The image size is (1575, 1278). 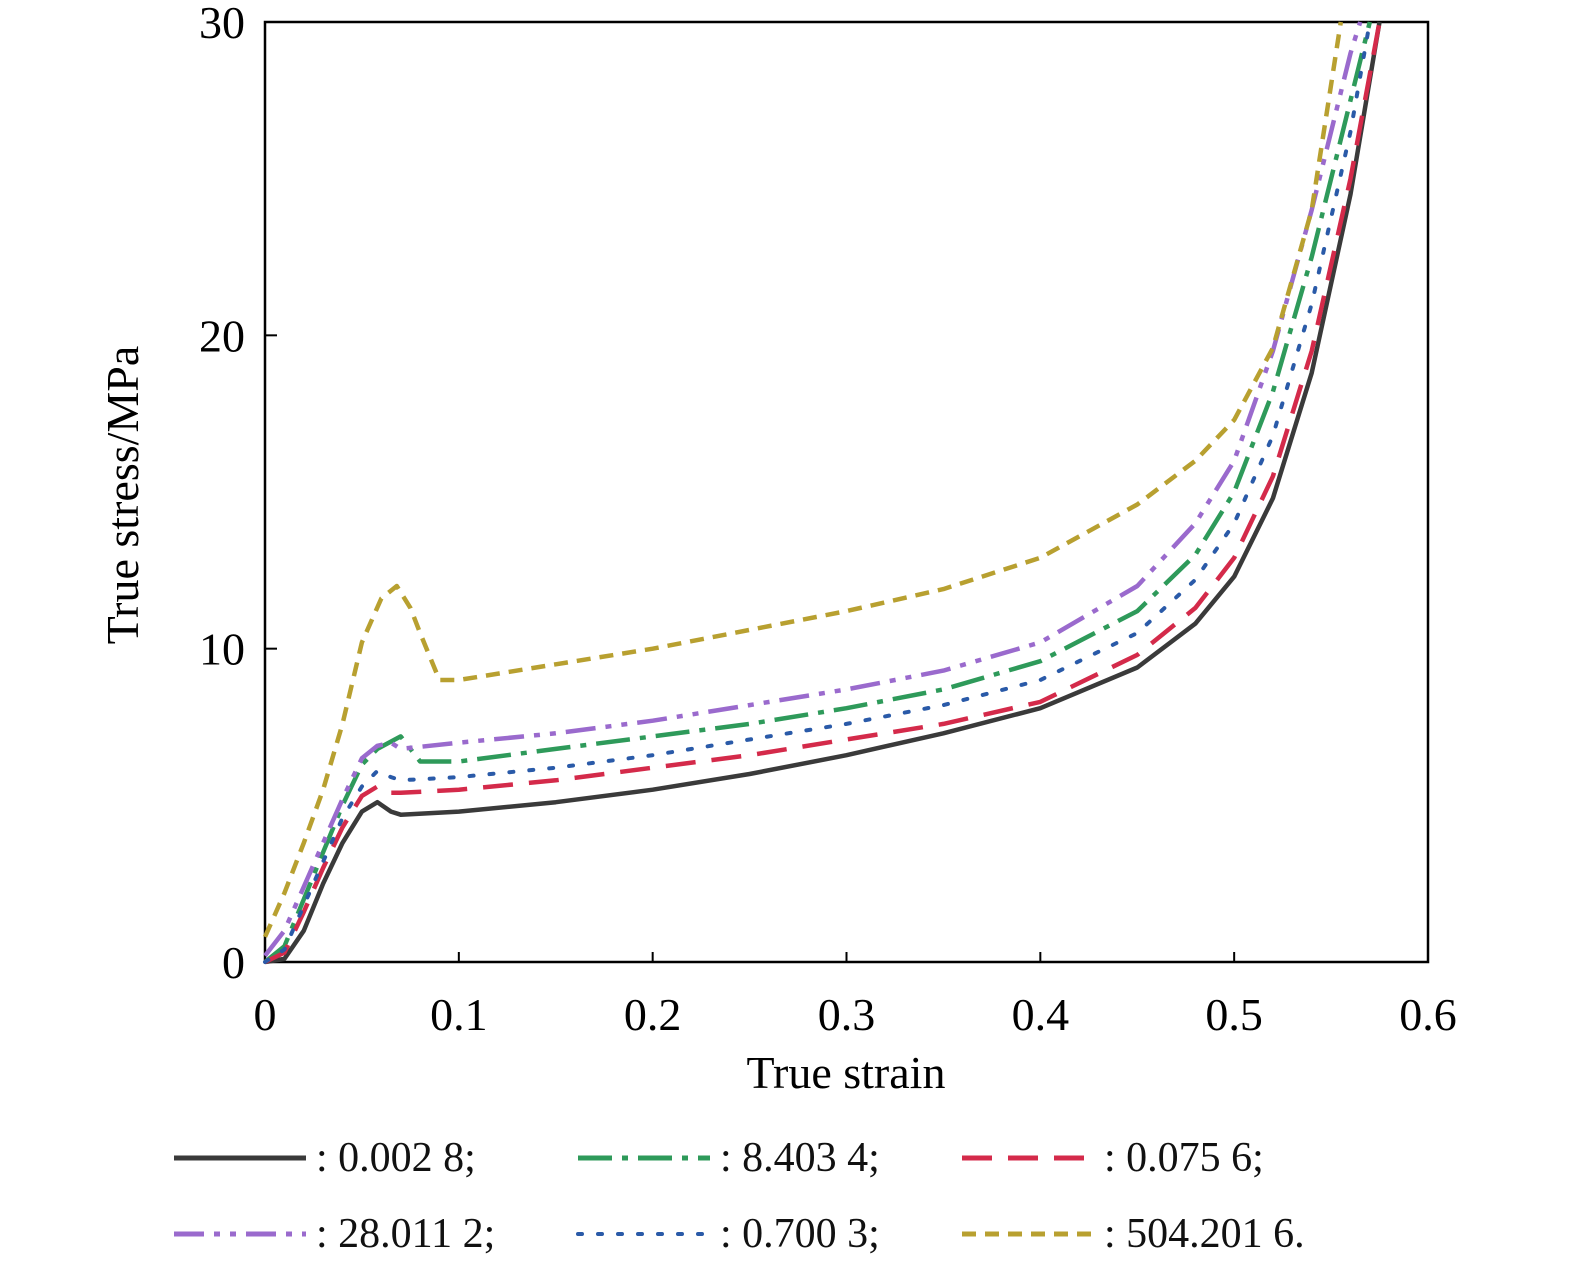 I want to click on legend-item: : 0.700 3;, so click(x=742, y=1234).